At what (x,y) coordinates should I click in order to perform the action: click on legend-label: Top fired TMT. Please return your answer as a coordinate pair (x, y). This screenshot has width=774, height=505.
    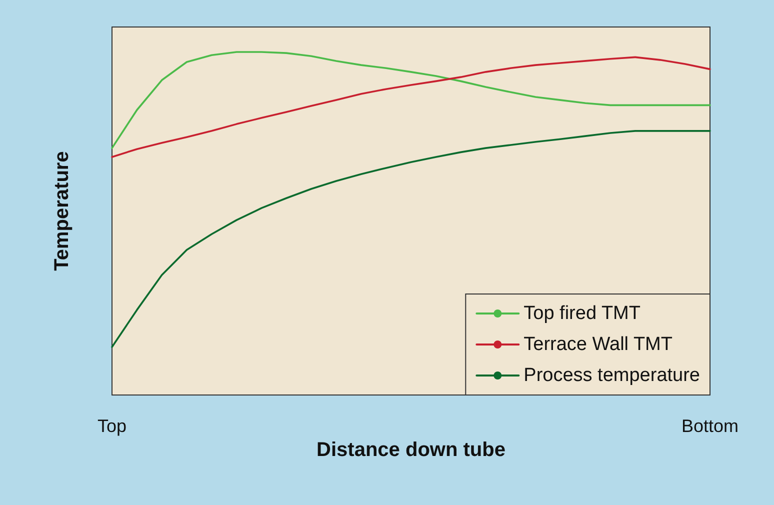
    Looking at the image, I should click on (582, 313).